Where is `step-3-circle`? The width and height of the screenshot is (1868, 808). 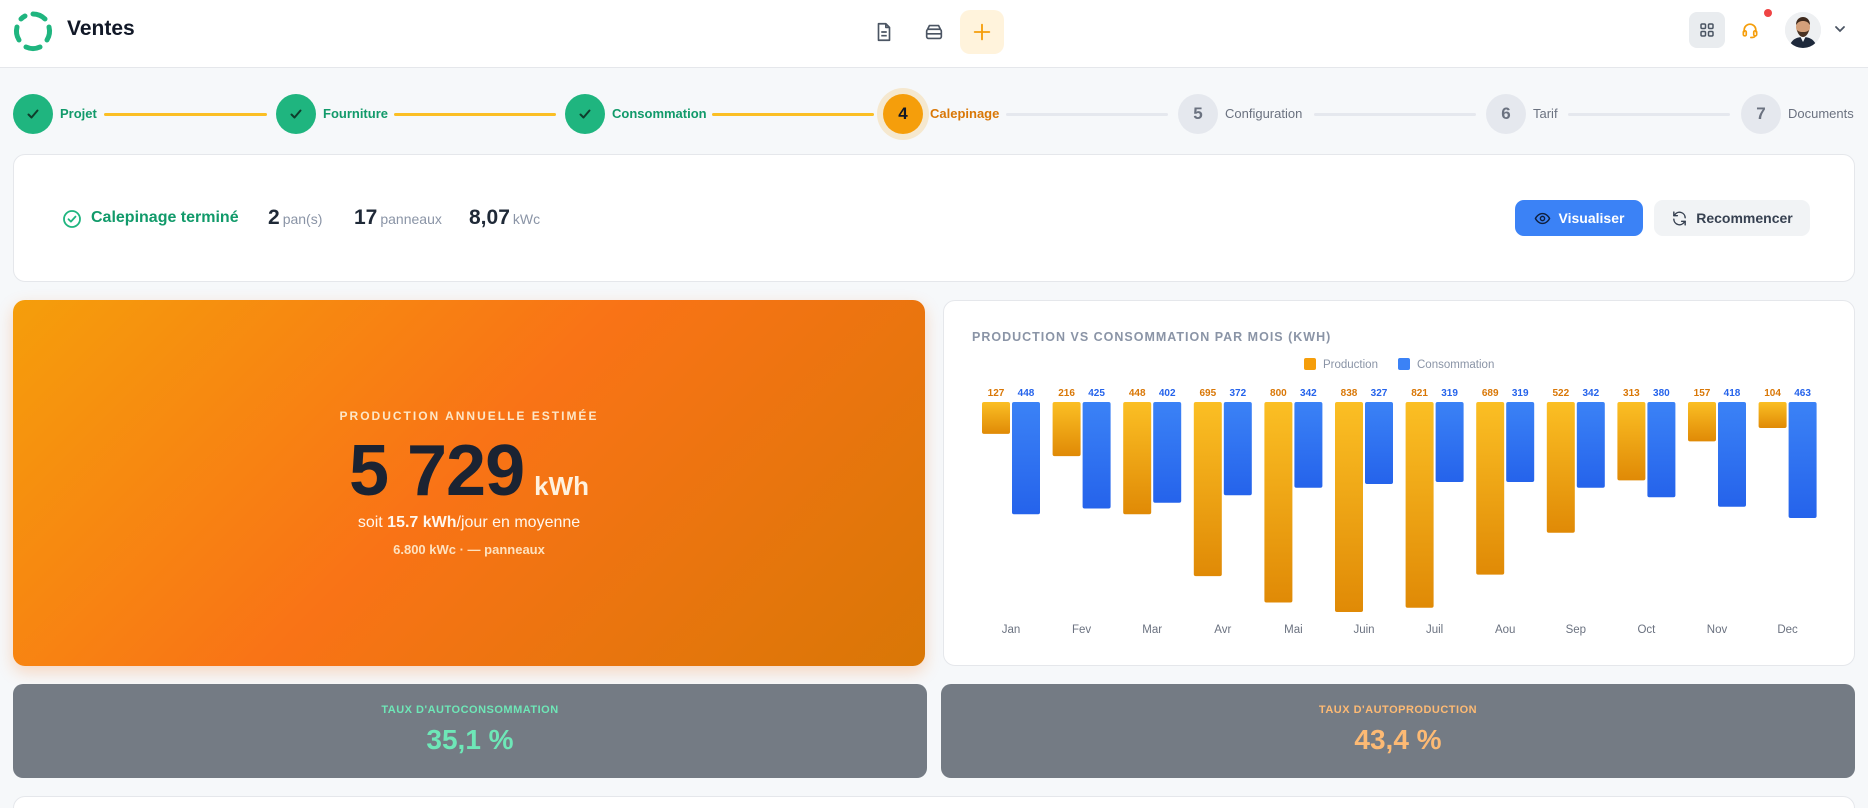 step-3-circle is located at coordinates (585, 114).